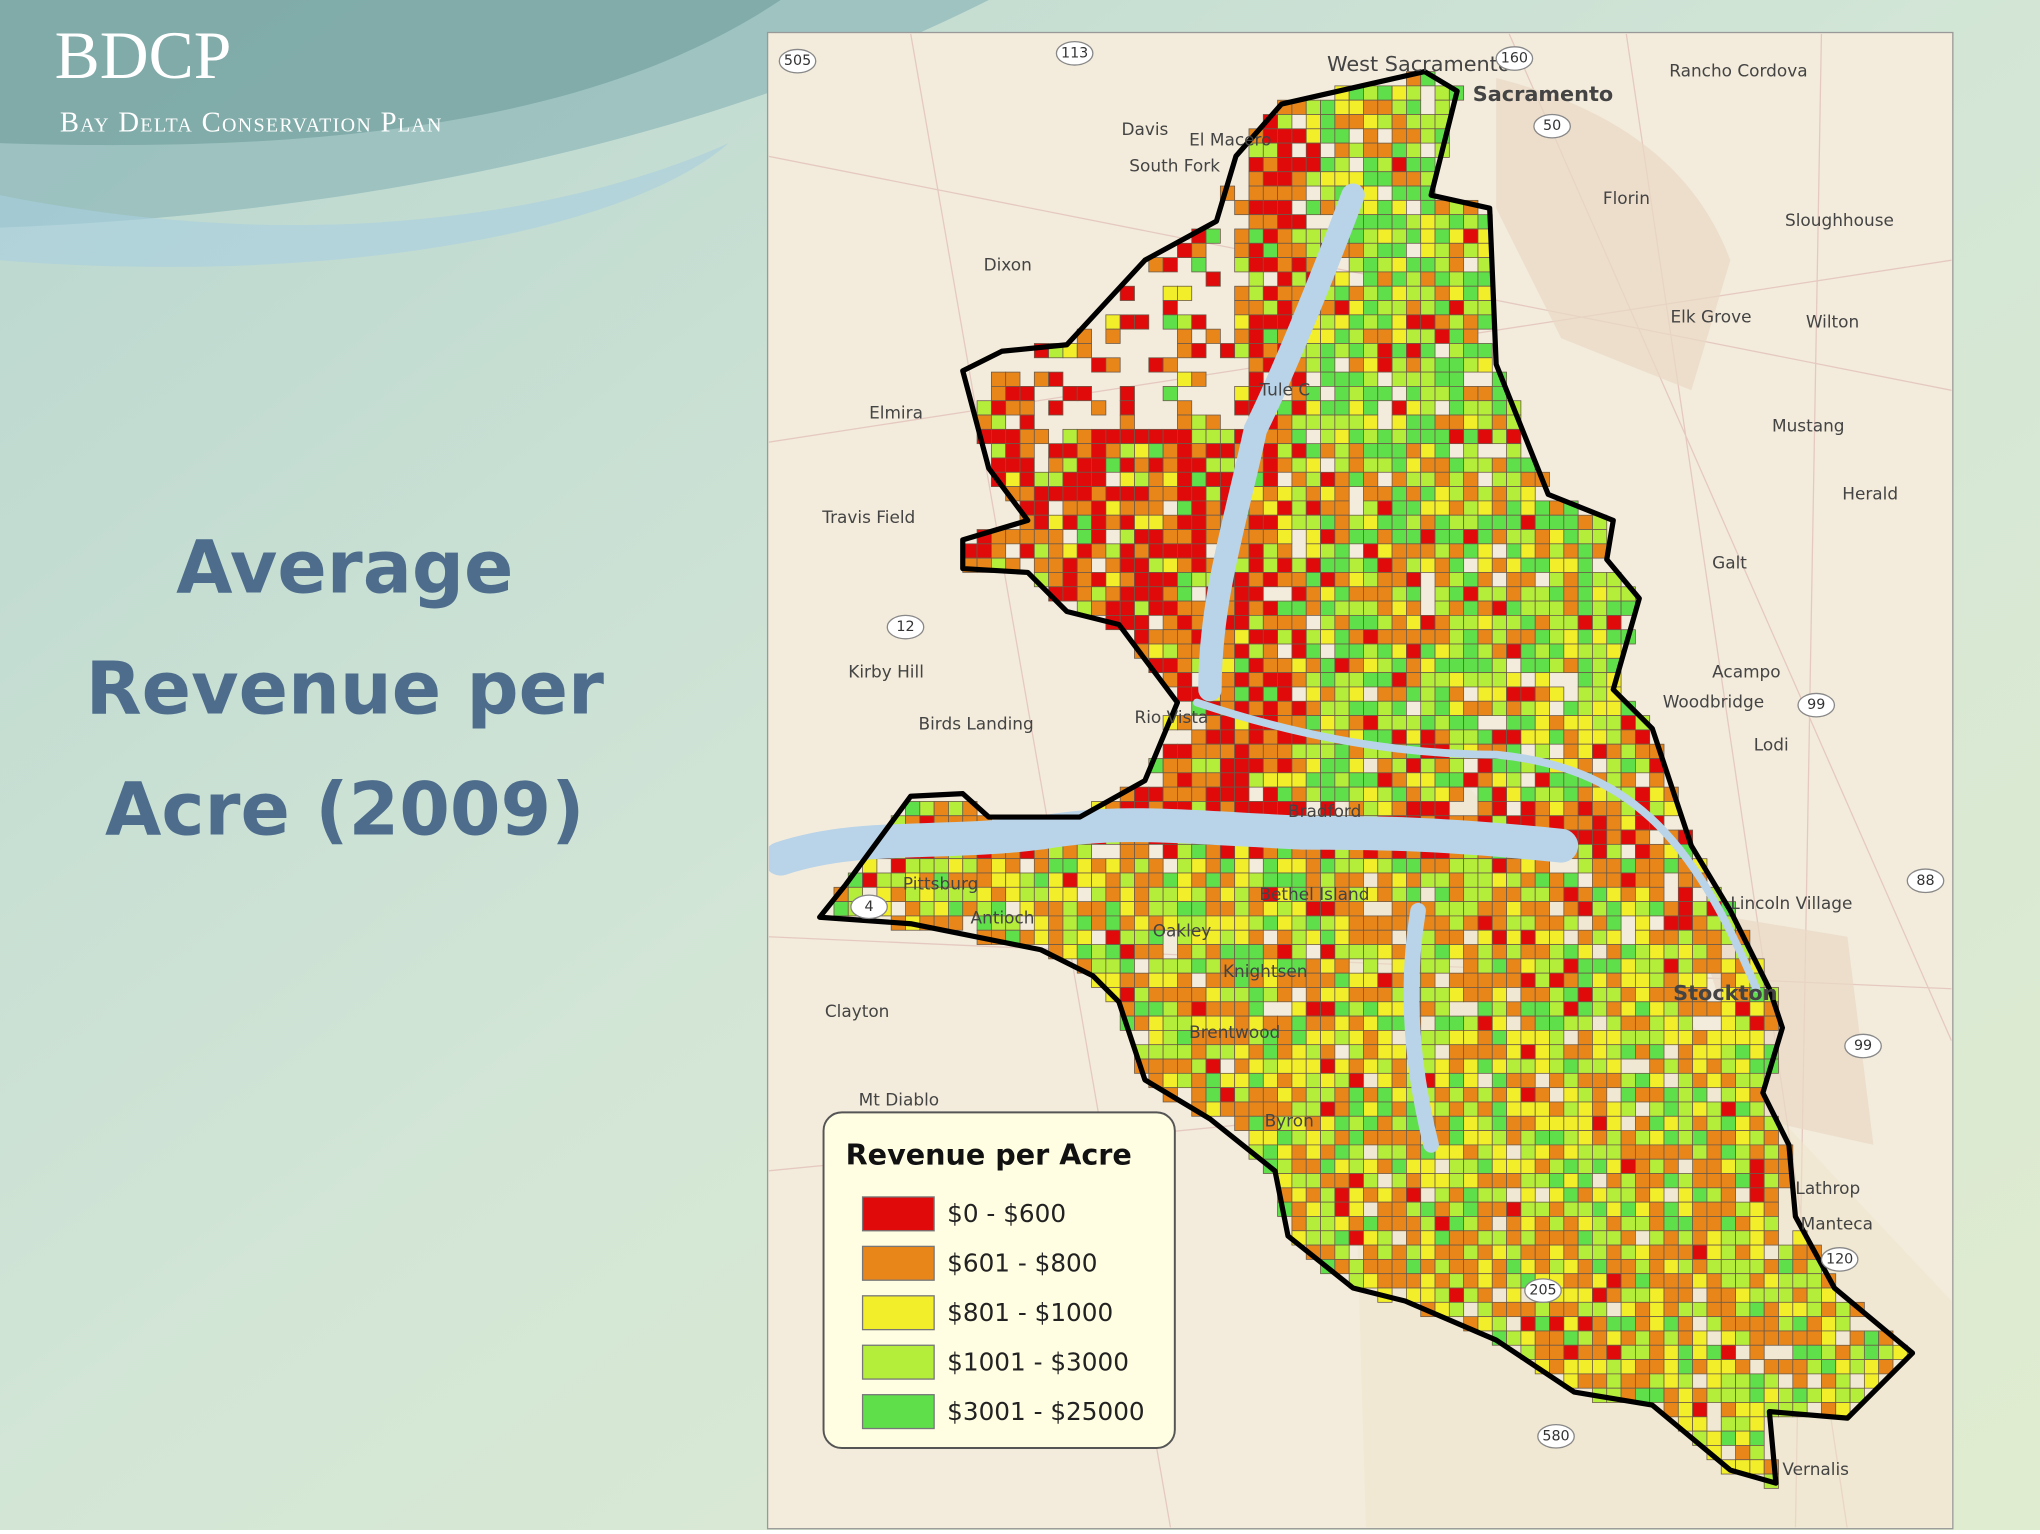 Image resolution: width=2040 pixels, height=1534 pixels. Describe the element at coordinates (1003, 918) in the screenshot. I see `place-label: Antioch` at that location.